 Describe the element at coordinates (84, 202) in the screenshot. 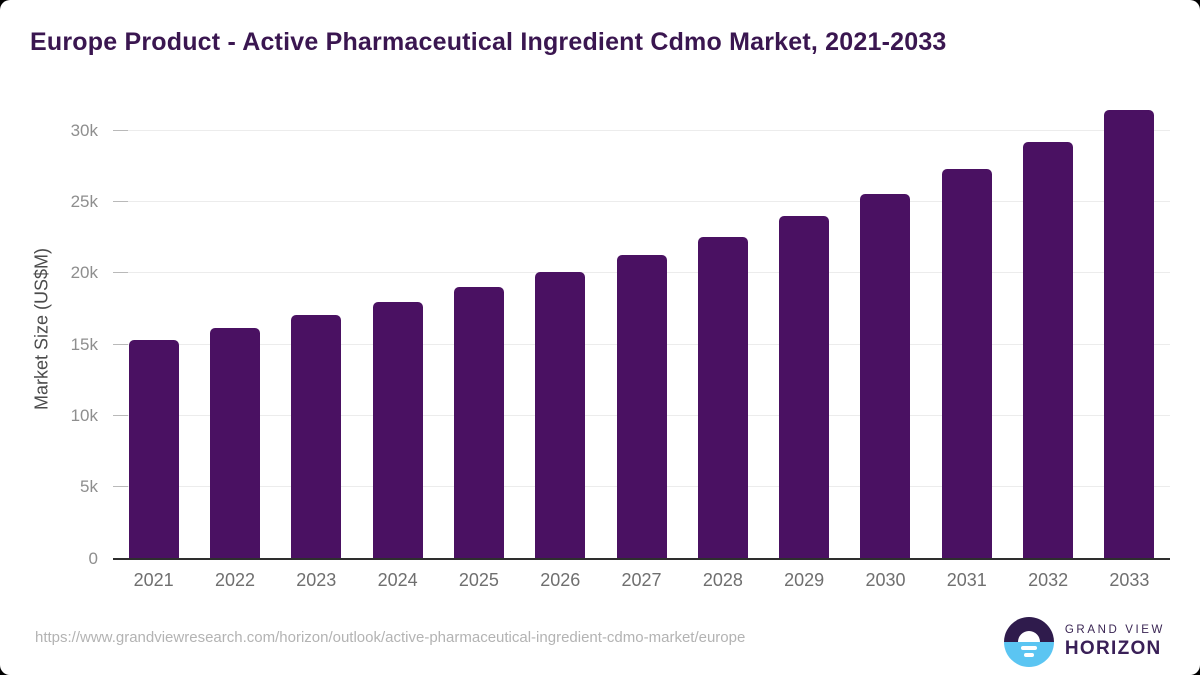

I see `y-tick-label-25k: 25k` at that location.